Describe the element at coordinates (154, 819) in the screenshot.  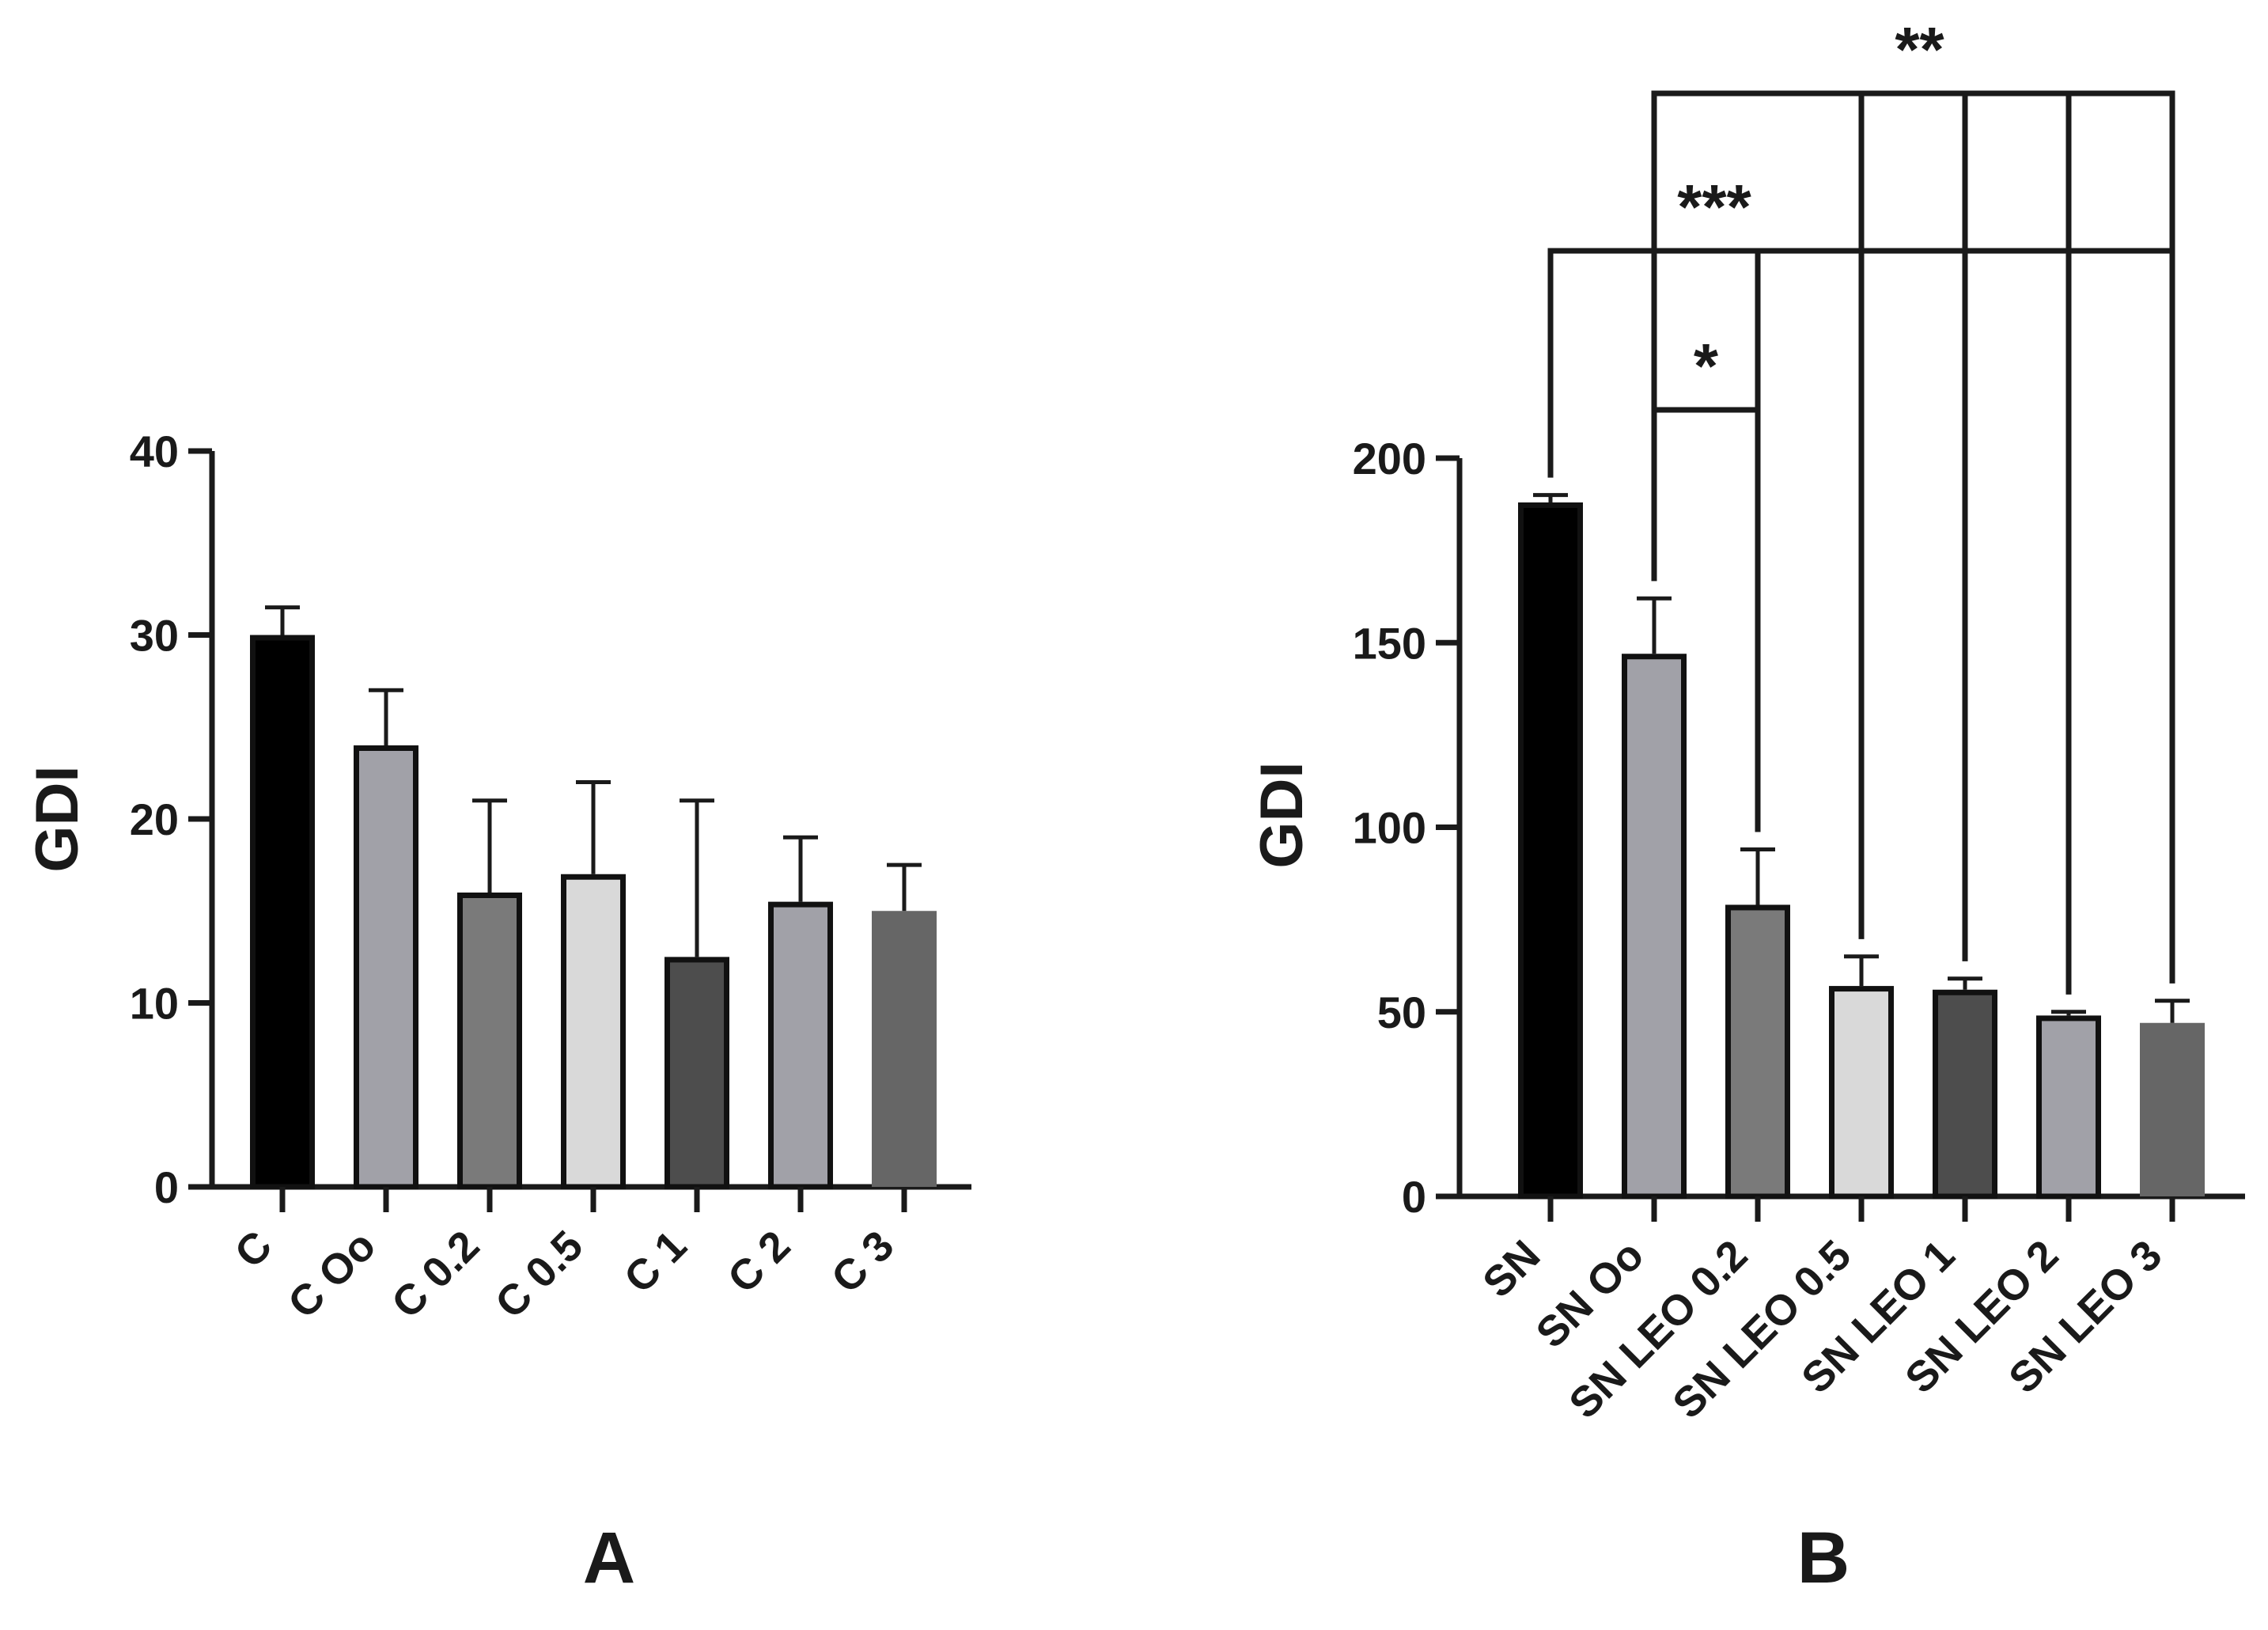
I see `y-tick-label: 20` at that location.